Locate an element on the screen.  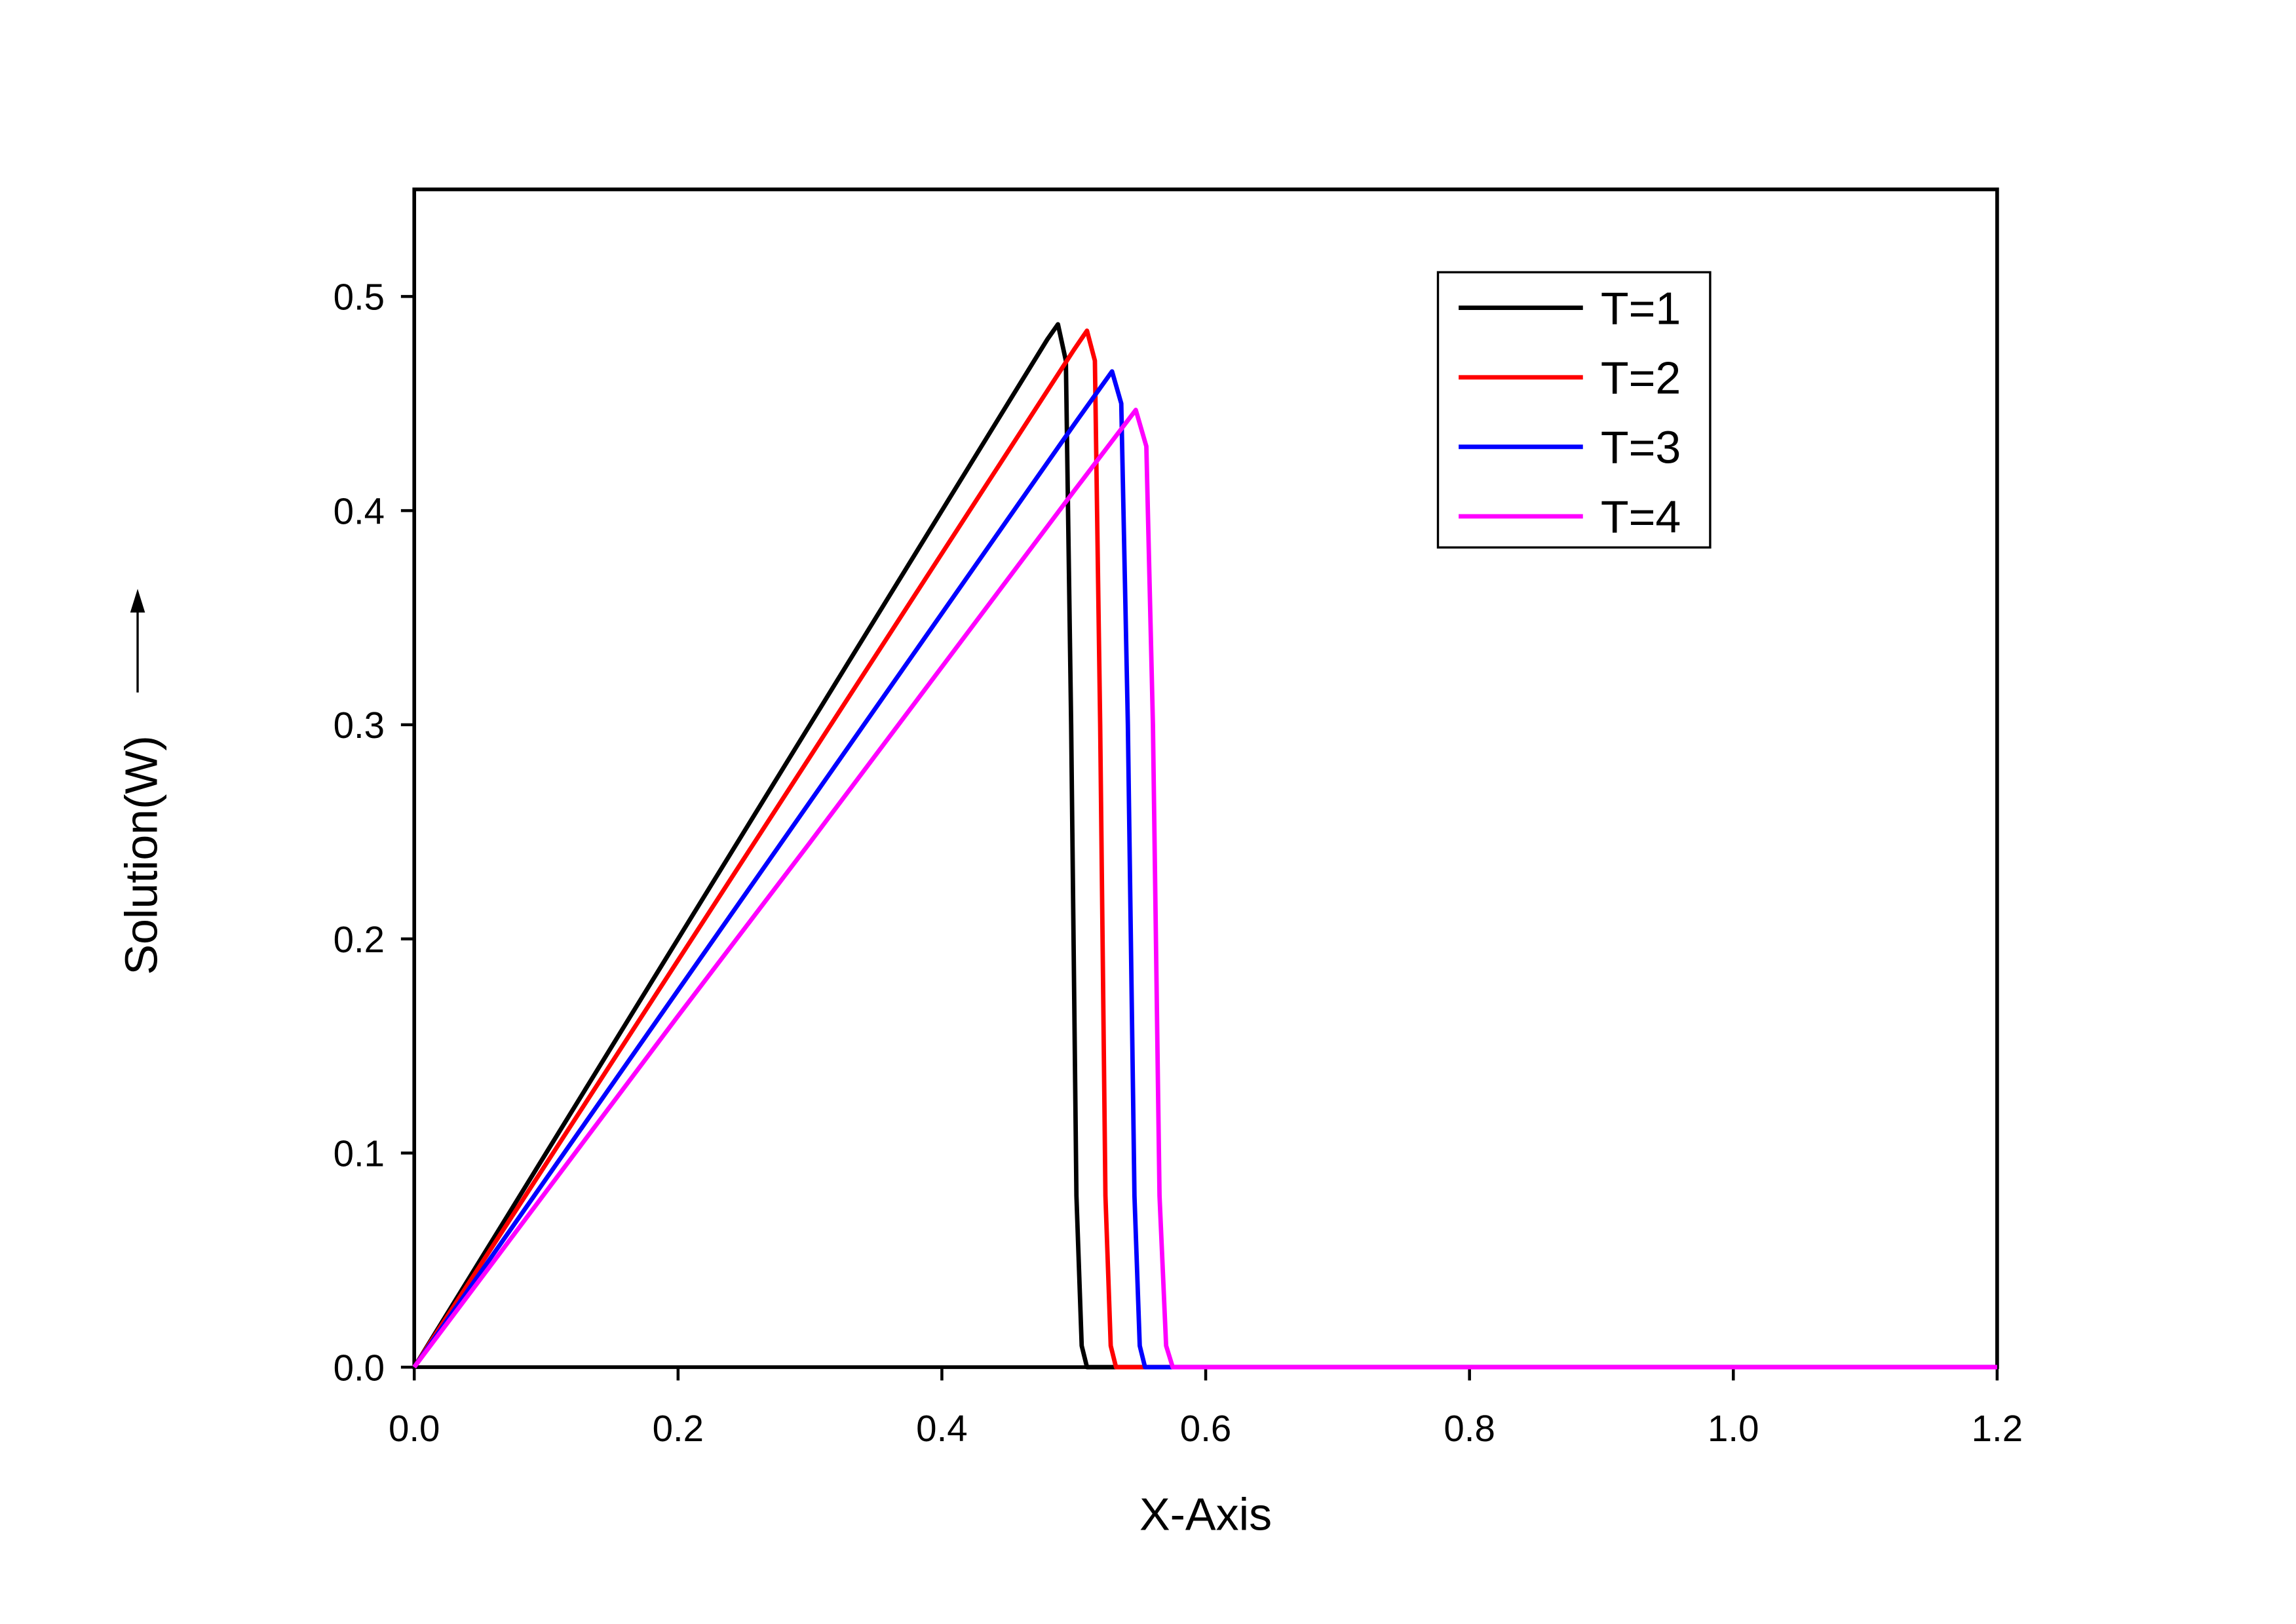
y-tick-label: 0.2 is located at coordinates (359, 939).